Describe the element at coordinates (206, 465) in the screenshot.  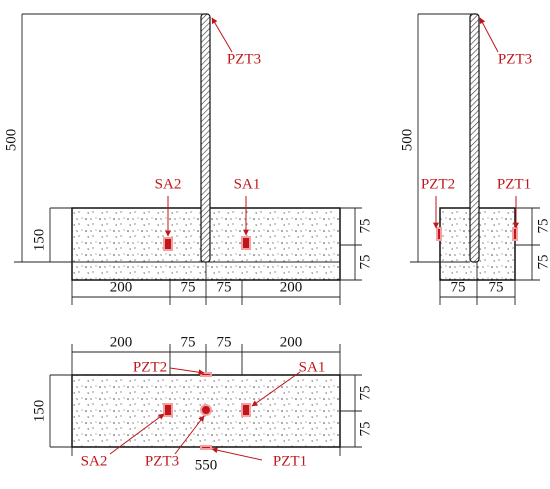
I see `dim-width: 550` at that location.